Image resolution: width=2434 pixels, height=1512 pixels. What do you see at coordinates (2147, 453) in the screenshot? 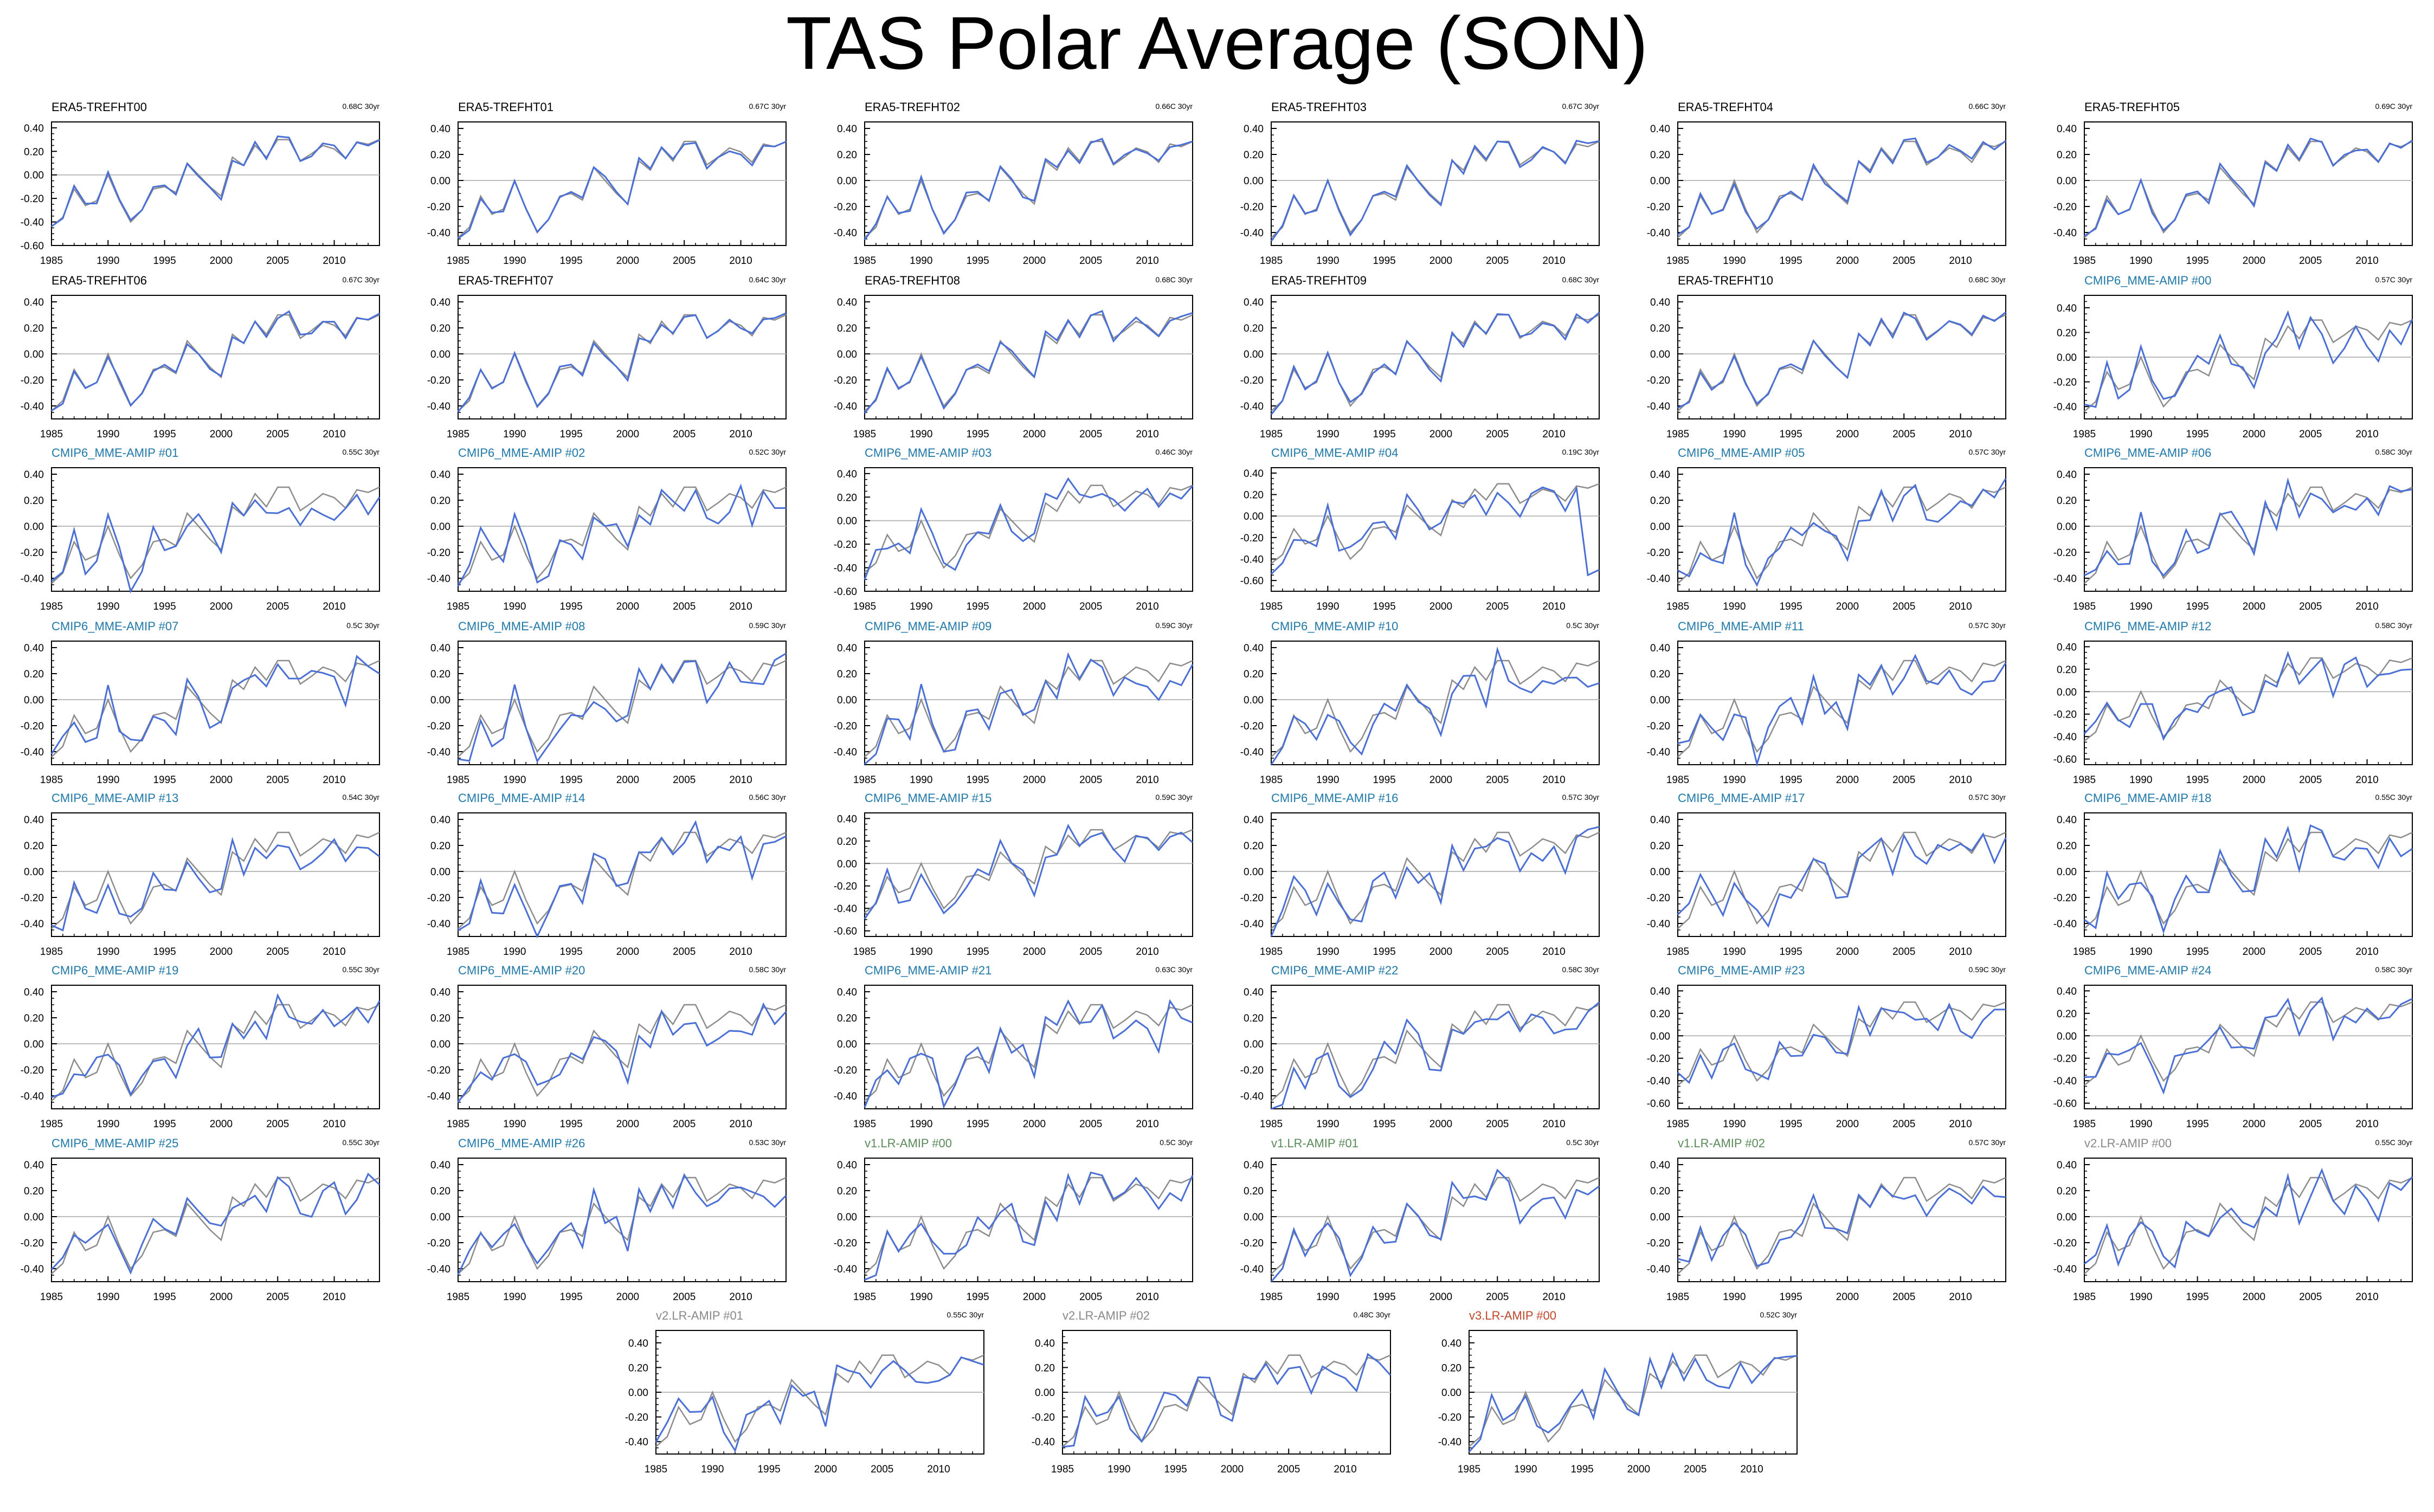
I see `panel-title: CMIP6_MME-AMIP #06` at bounding box center [2147, 453].